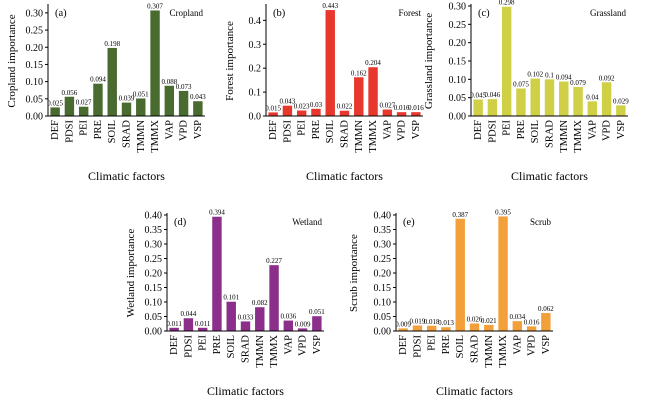 Image resolution: width=650 pixels, height=408 pixels. I want to click on bar-value-label: 0.387, so click(460, 215).